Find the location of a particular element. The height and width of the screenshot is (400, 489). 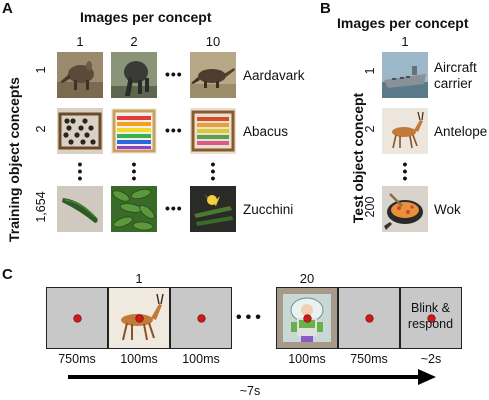

fixation-frame-post is located at coordinates (369, 318).